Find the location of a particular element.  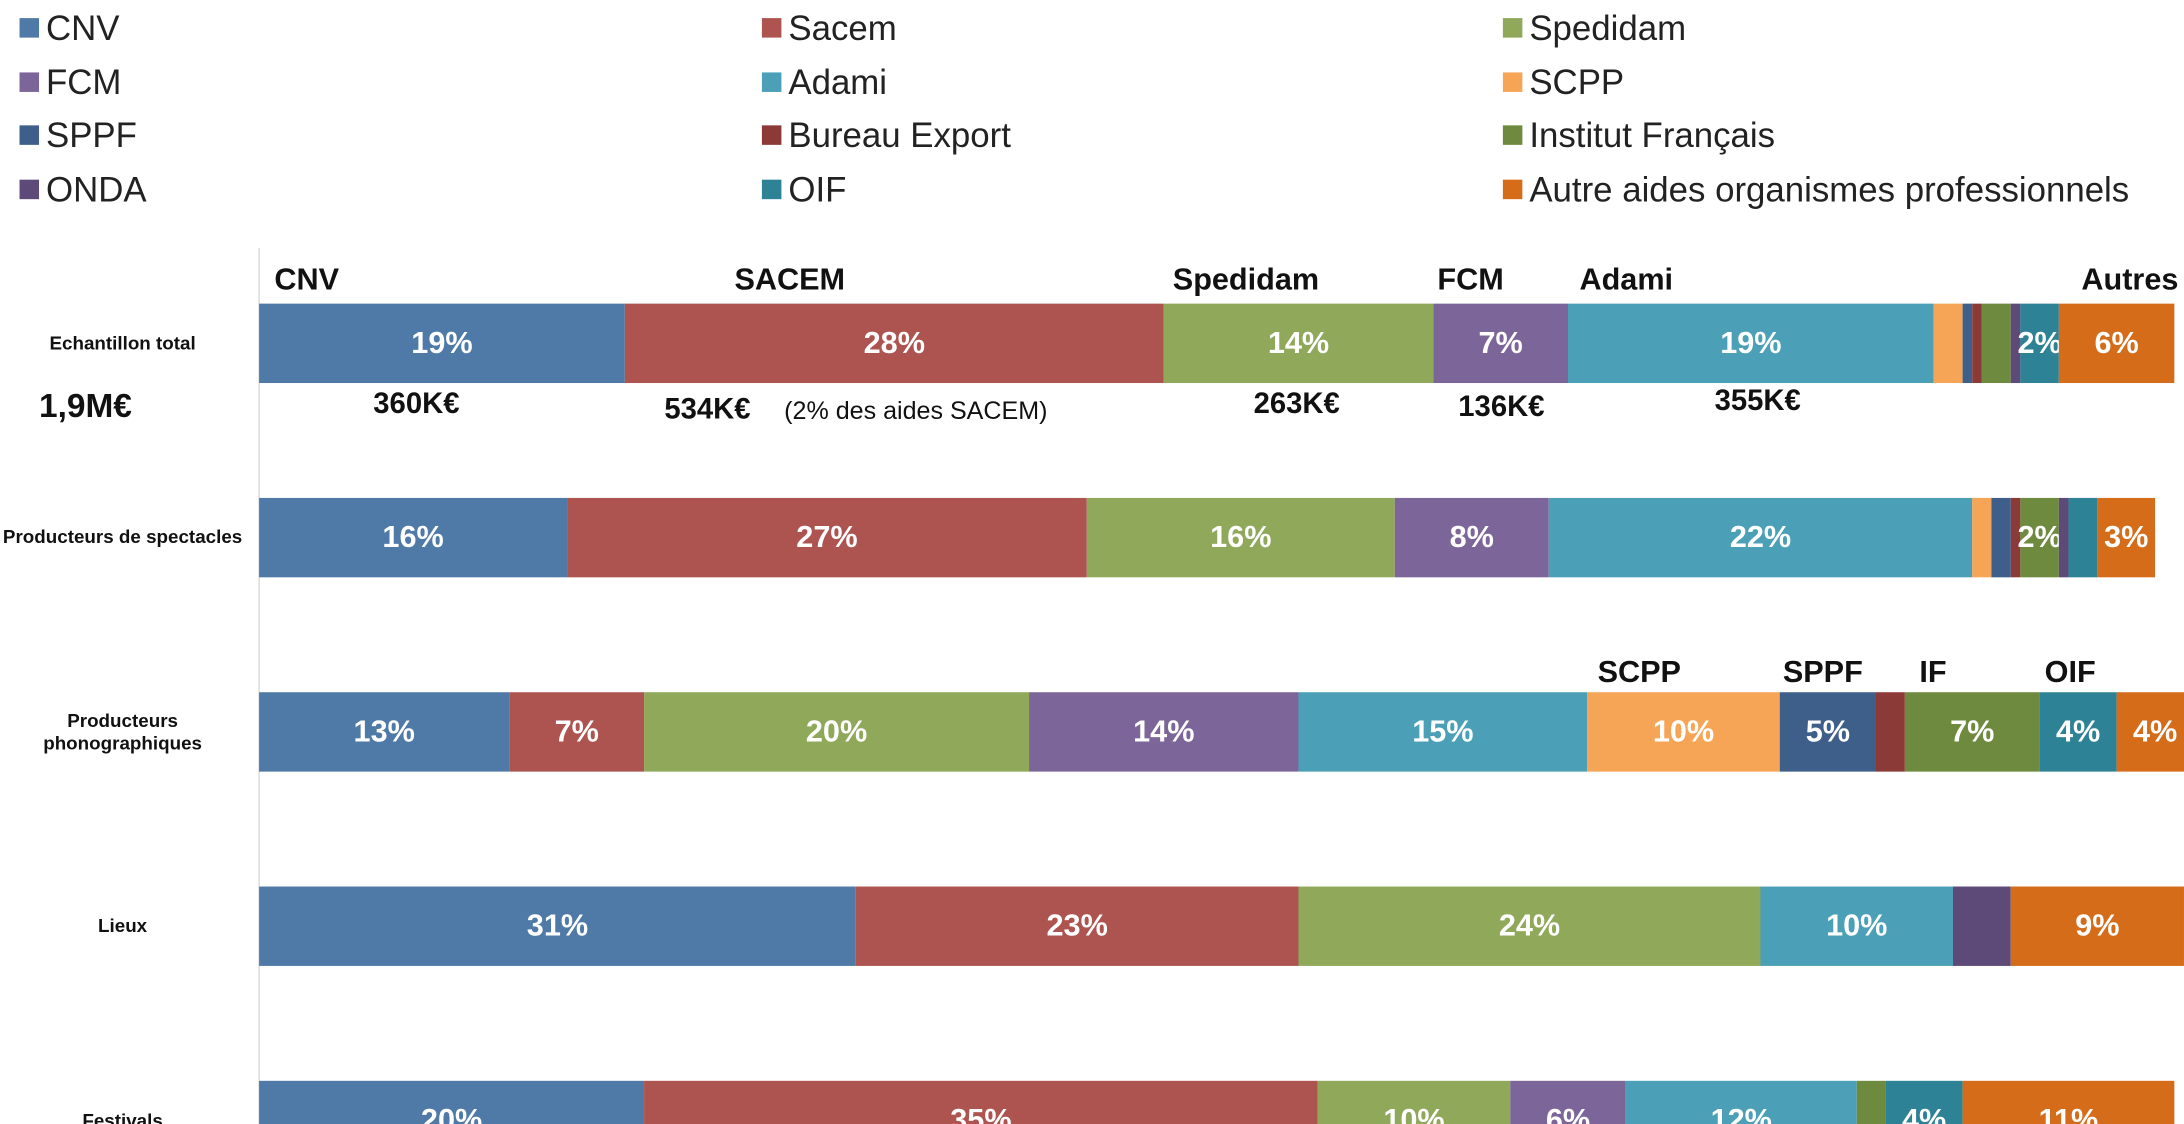

legend-label: Spedidam is located at coordinates (1607, 28).